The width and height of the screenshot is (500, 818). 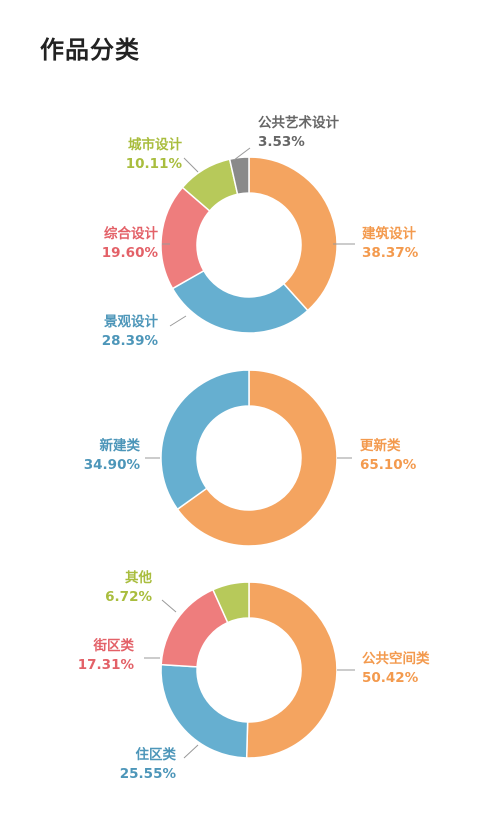 What do you see at coordinates (90, 50) in the screenshot?
I see `page-title: 作品分类` at bounding box center [90, 50].